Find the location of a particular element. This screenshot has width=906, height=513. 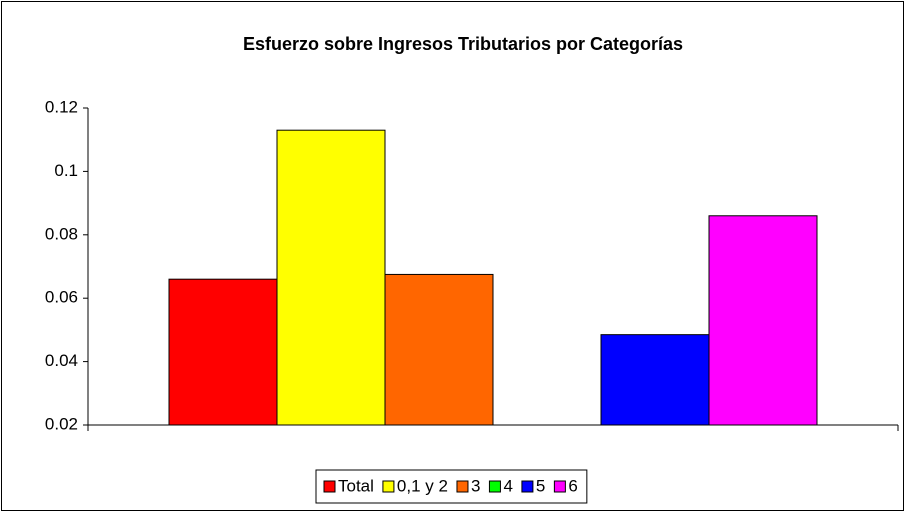

y-tick-label: 0.06 is located at coordinates (61, 297).